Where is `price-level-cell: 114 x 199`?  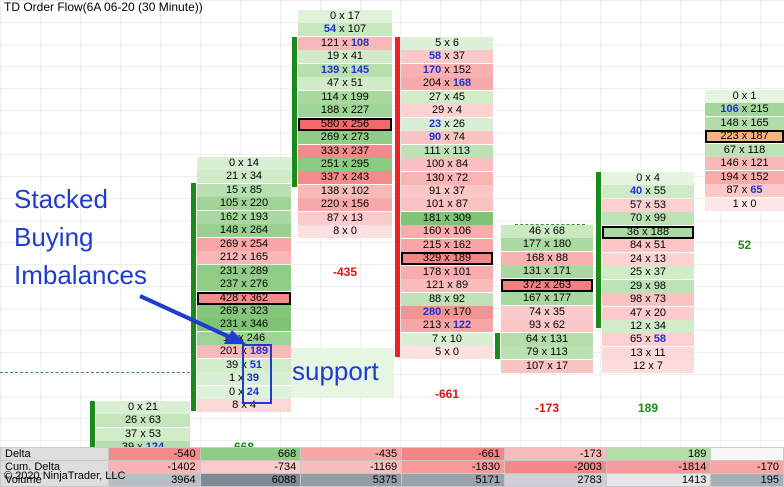
price-level-cell: 114 x 199 is located at coordinates (345, 97).